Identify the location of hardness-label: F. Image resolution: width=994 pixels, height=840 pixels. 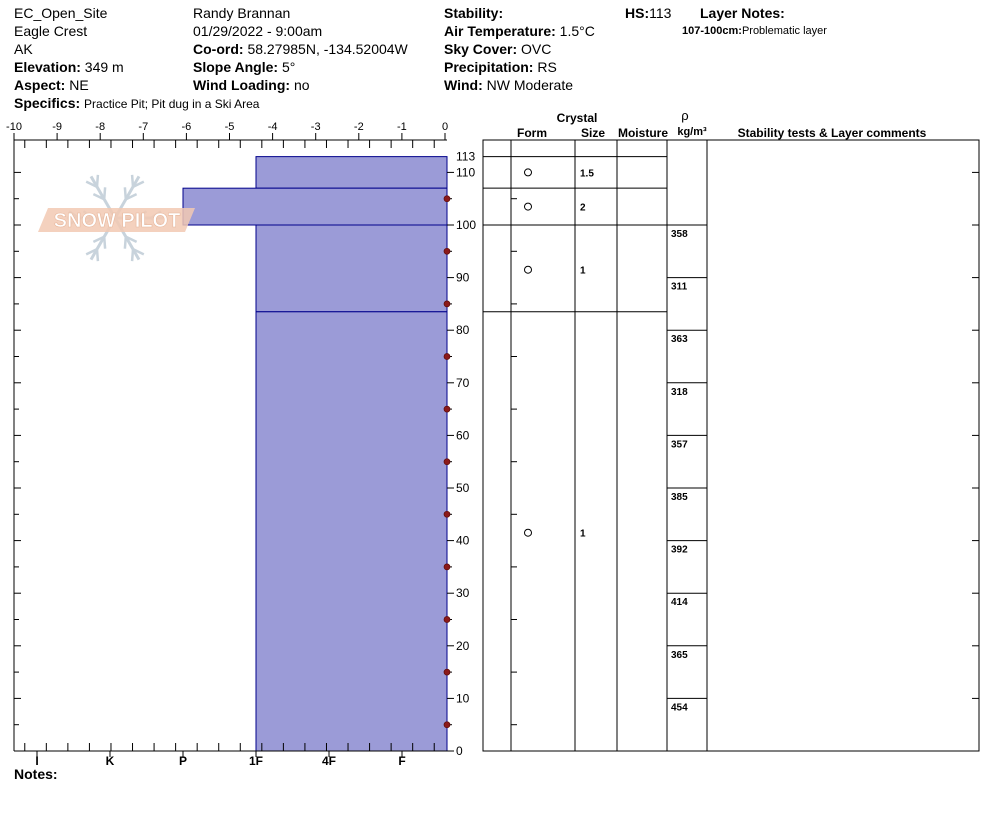
(401, 761).